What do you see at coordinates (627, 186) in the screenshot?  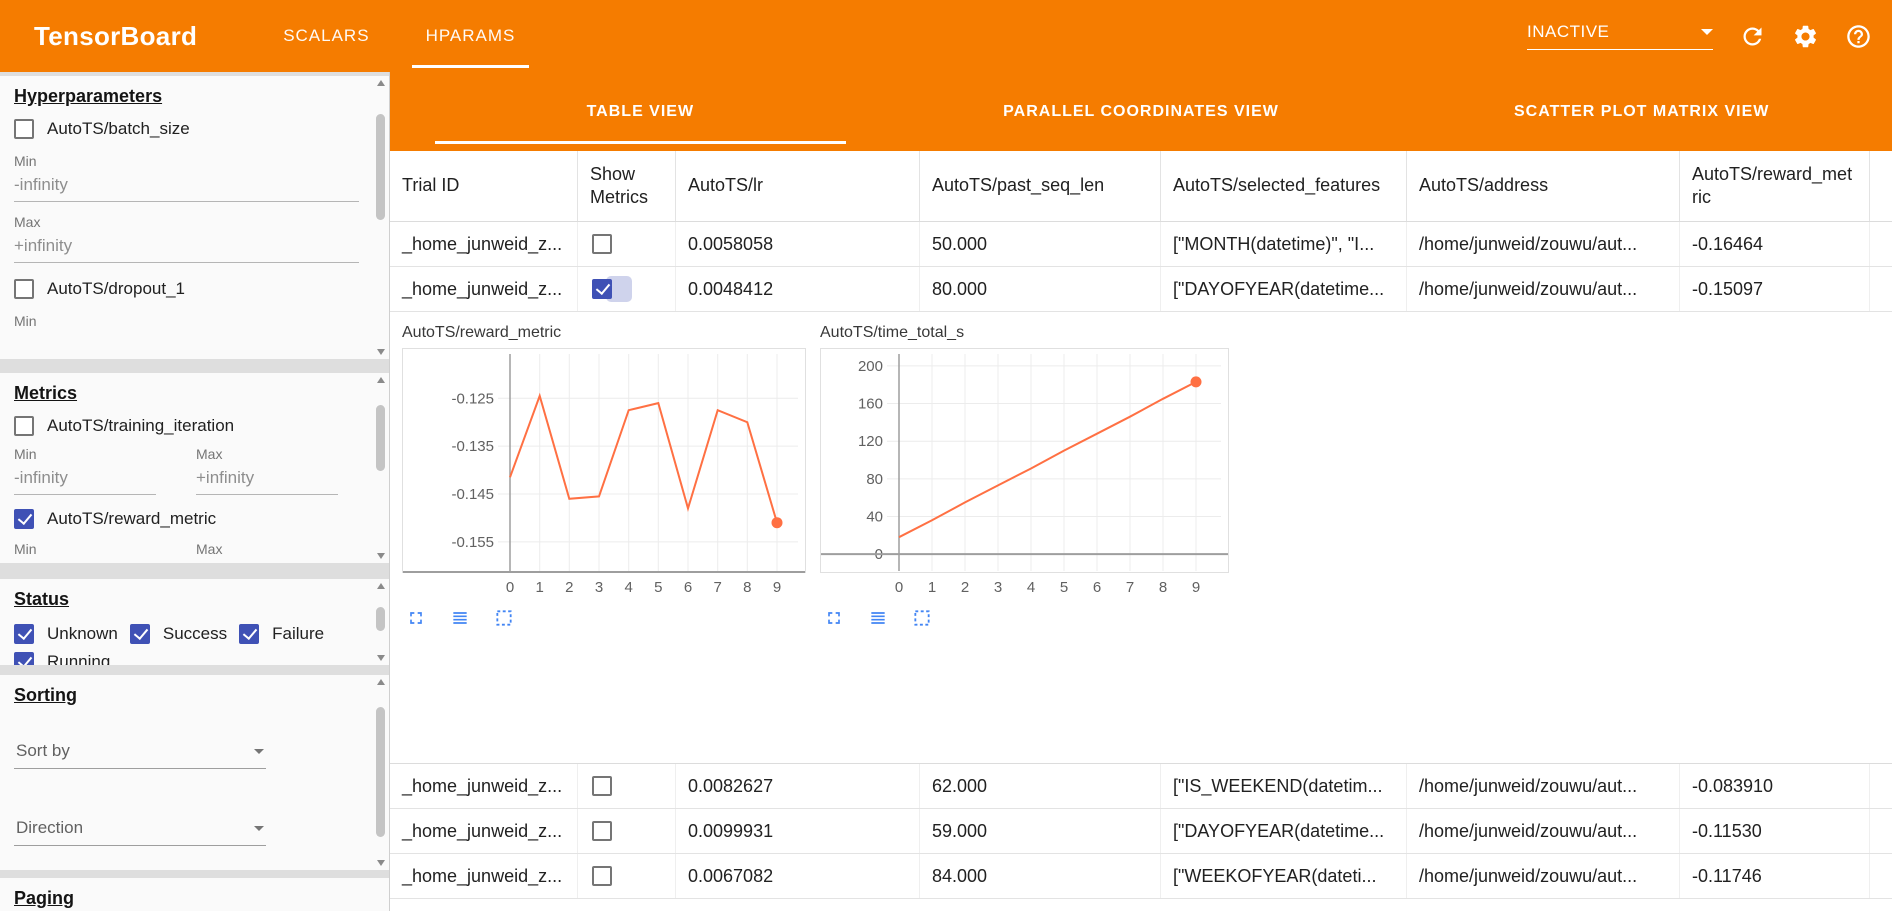 I see `col-header-show-metrics: Show Metrics` at bounding box center [627, 186].